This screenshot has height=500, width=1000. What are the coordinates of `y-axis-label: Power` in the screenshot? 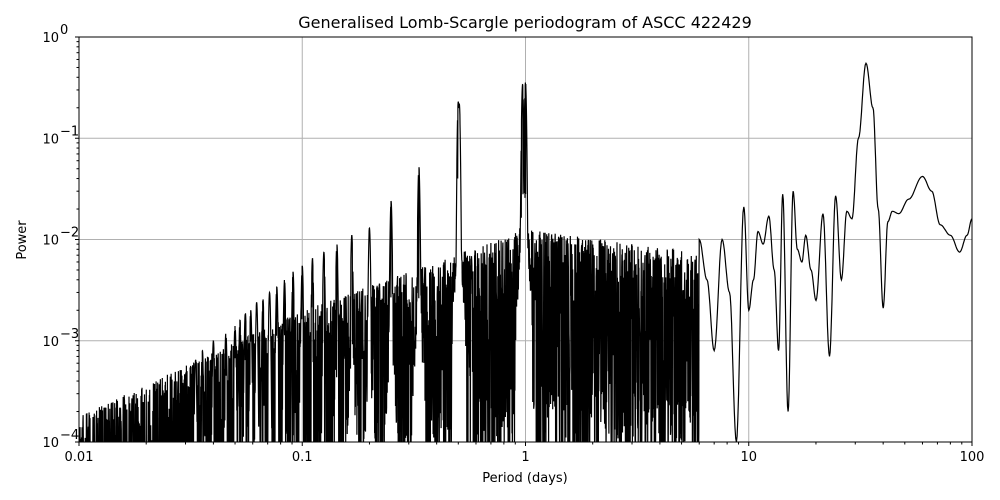 It's located at (22, 240).